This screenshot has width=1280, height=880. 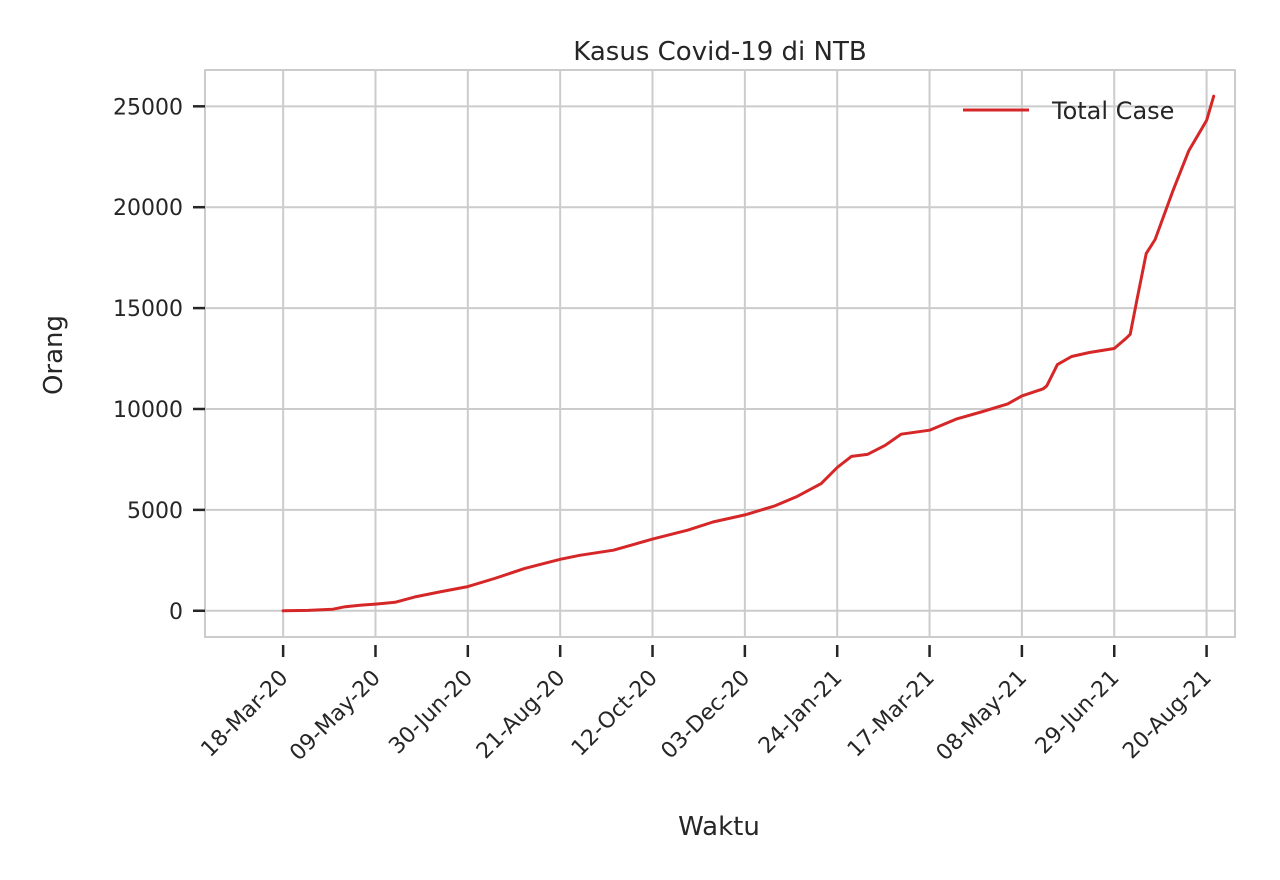 What do you see at coordinates (54, 355) in the screenshot?
I see `y-axis-title: Orang` at bounding box center [54, 355].